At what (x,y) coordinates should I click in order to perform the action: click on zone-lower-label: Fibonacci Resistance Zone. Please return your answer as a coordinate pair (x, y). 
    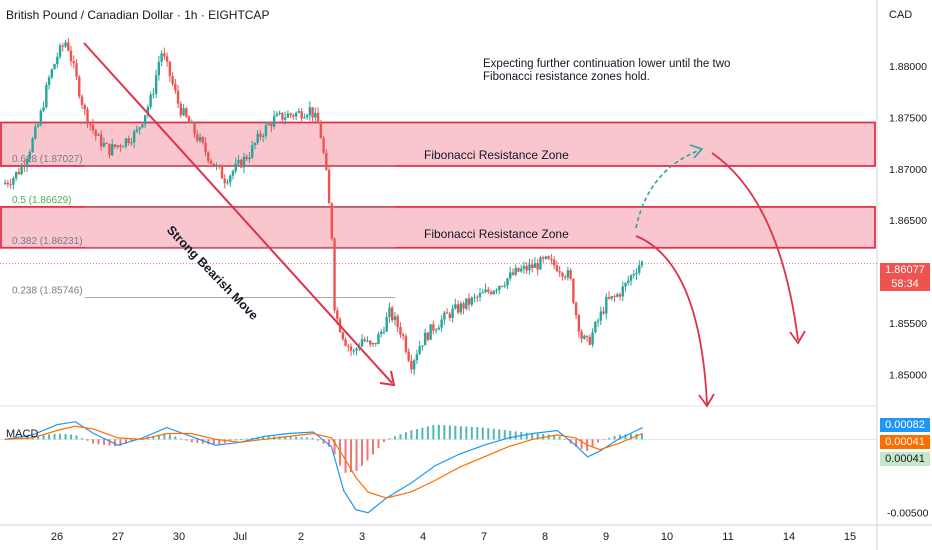
    Looking at the image, I should click on (496, 234).